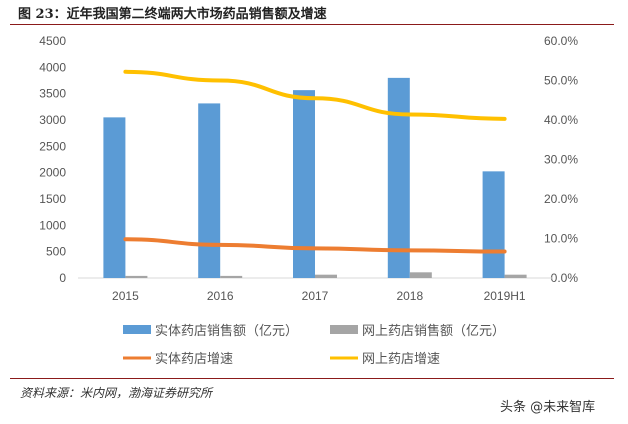  I want to click on legend-label: 实体药店销售额（亿元）, so click(226, 330).